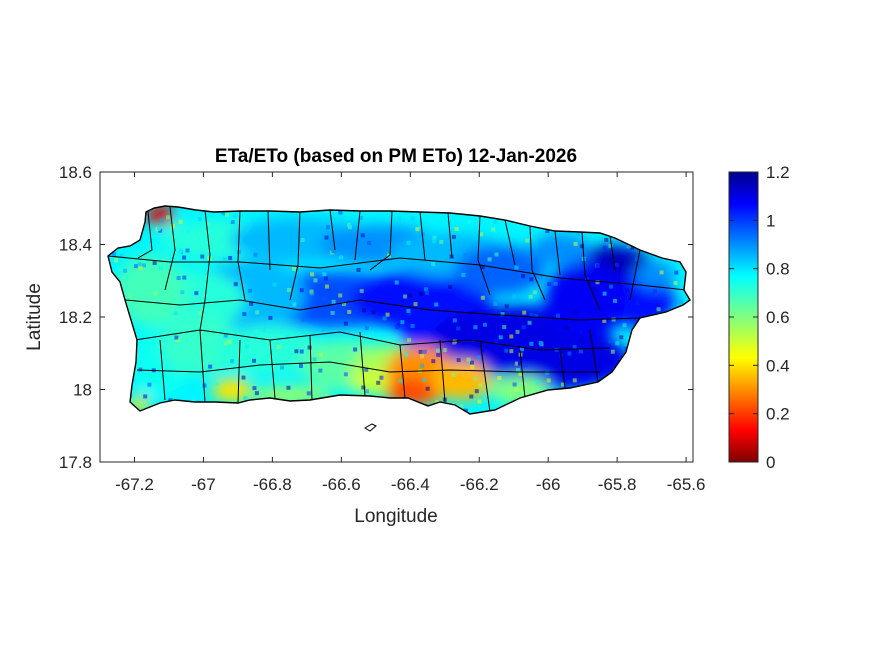 This screenshot has width=875, height=656. I want to click on colorbar-ticks: 0 0.2 0.4 0.6 0.8 1 1.2, so click(759, 317).